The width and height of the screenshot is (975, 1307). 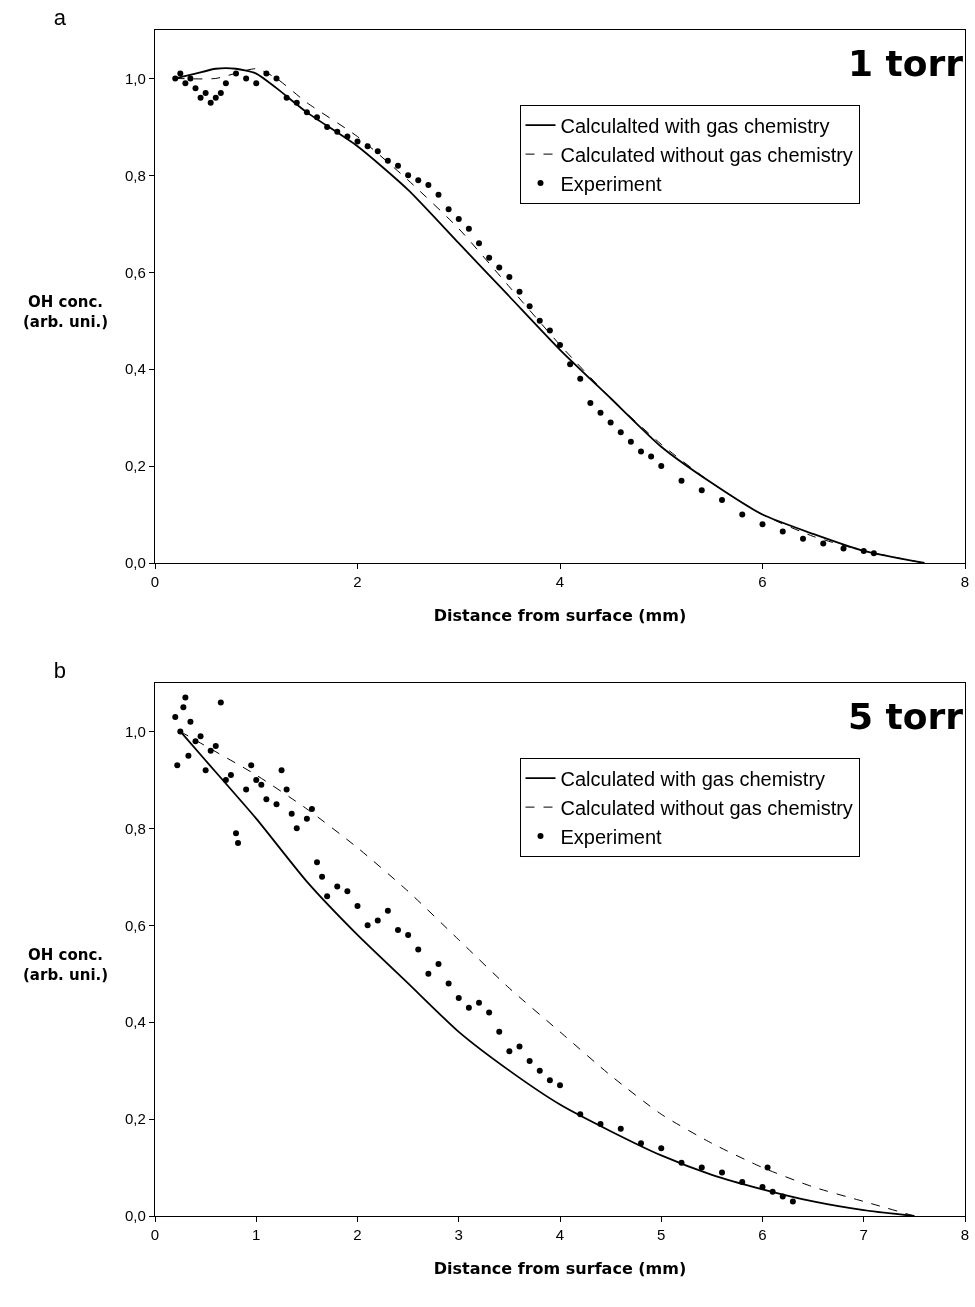 What do you see at coordinates (661, 1235) in the screenshot?
I see `x-tick-label: 5` at bounding box center [661, 1235].